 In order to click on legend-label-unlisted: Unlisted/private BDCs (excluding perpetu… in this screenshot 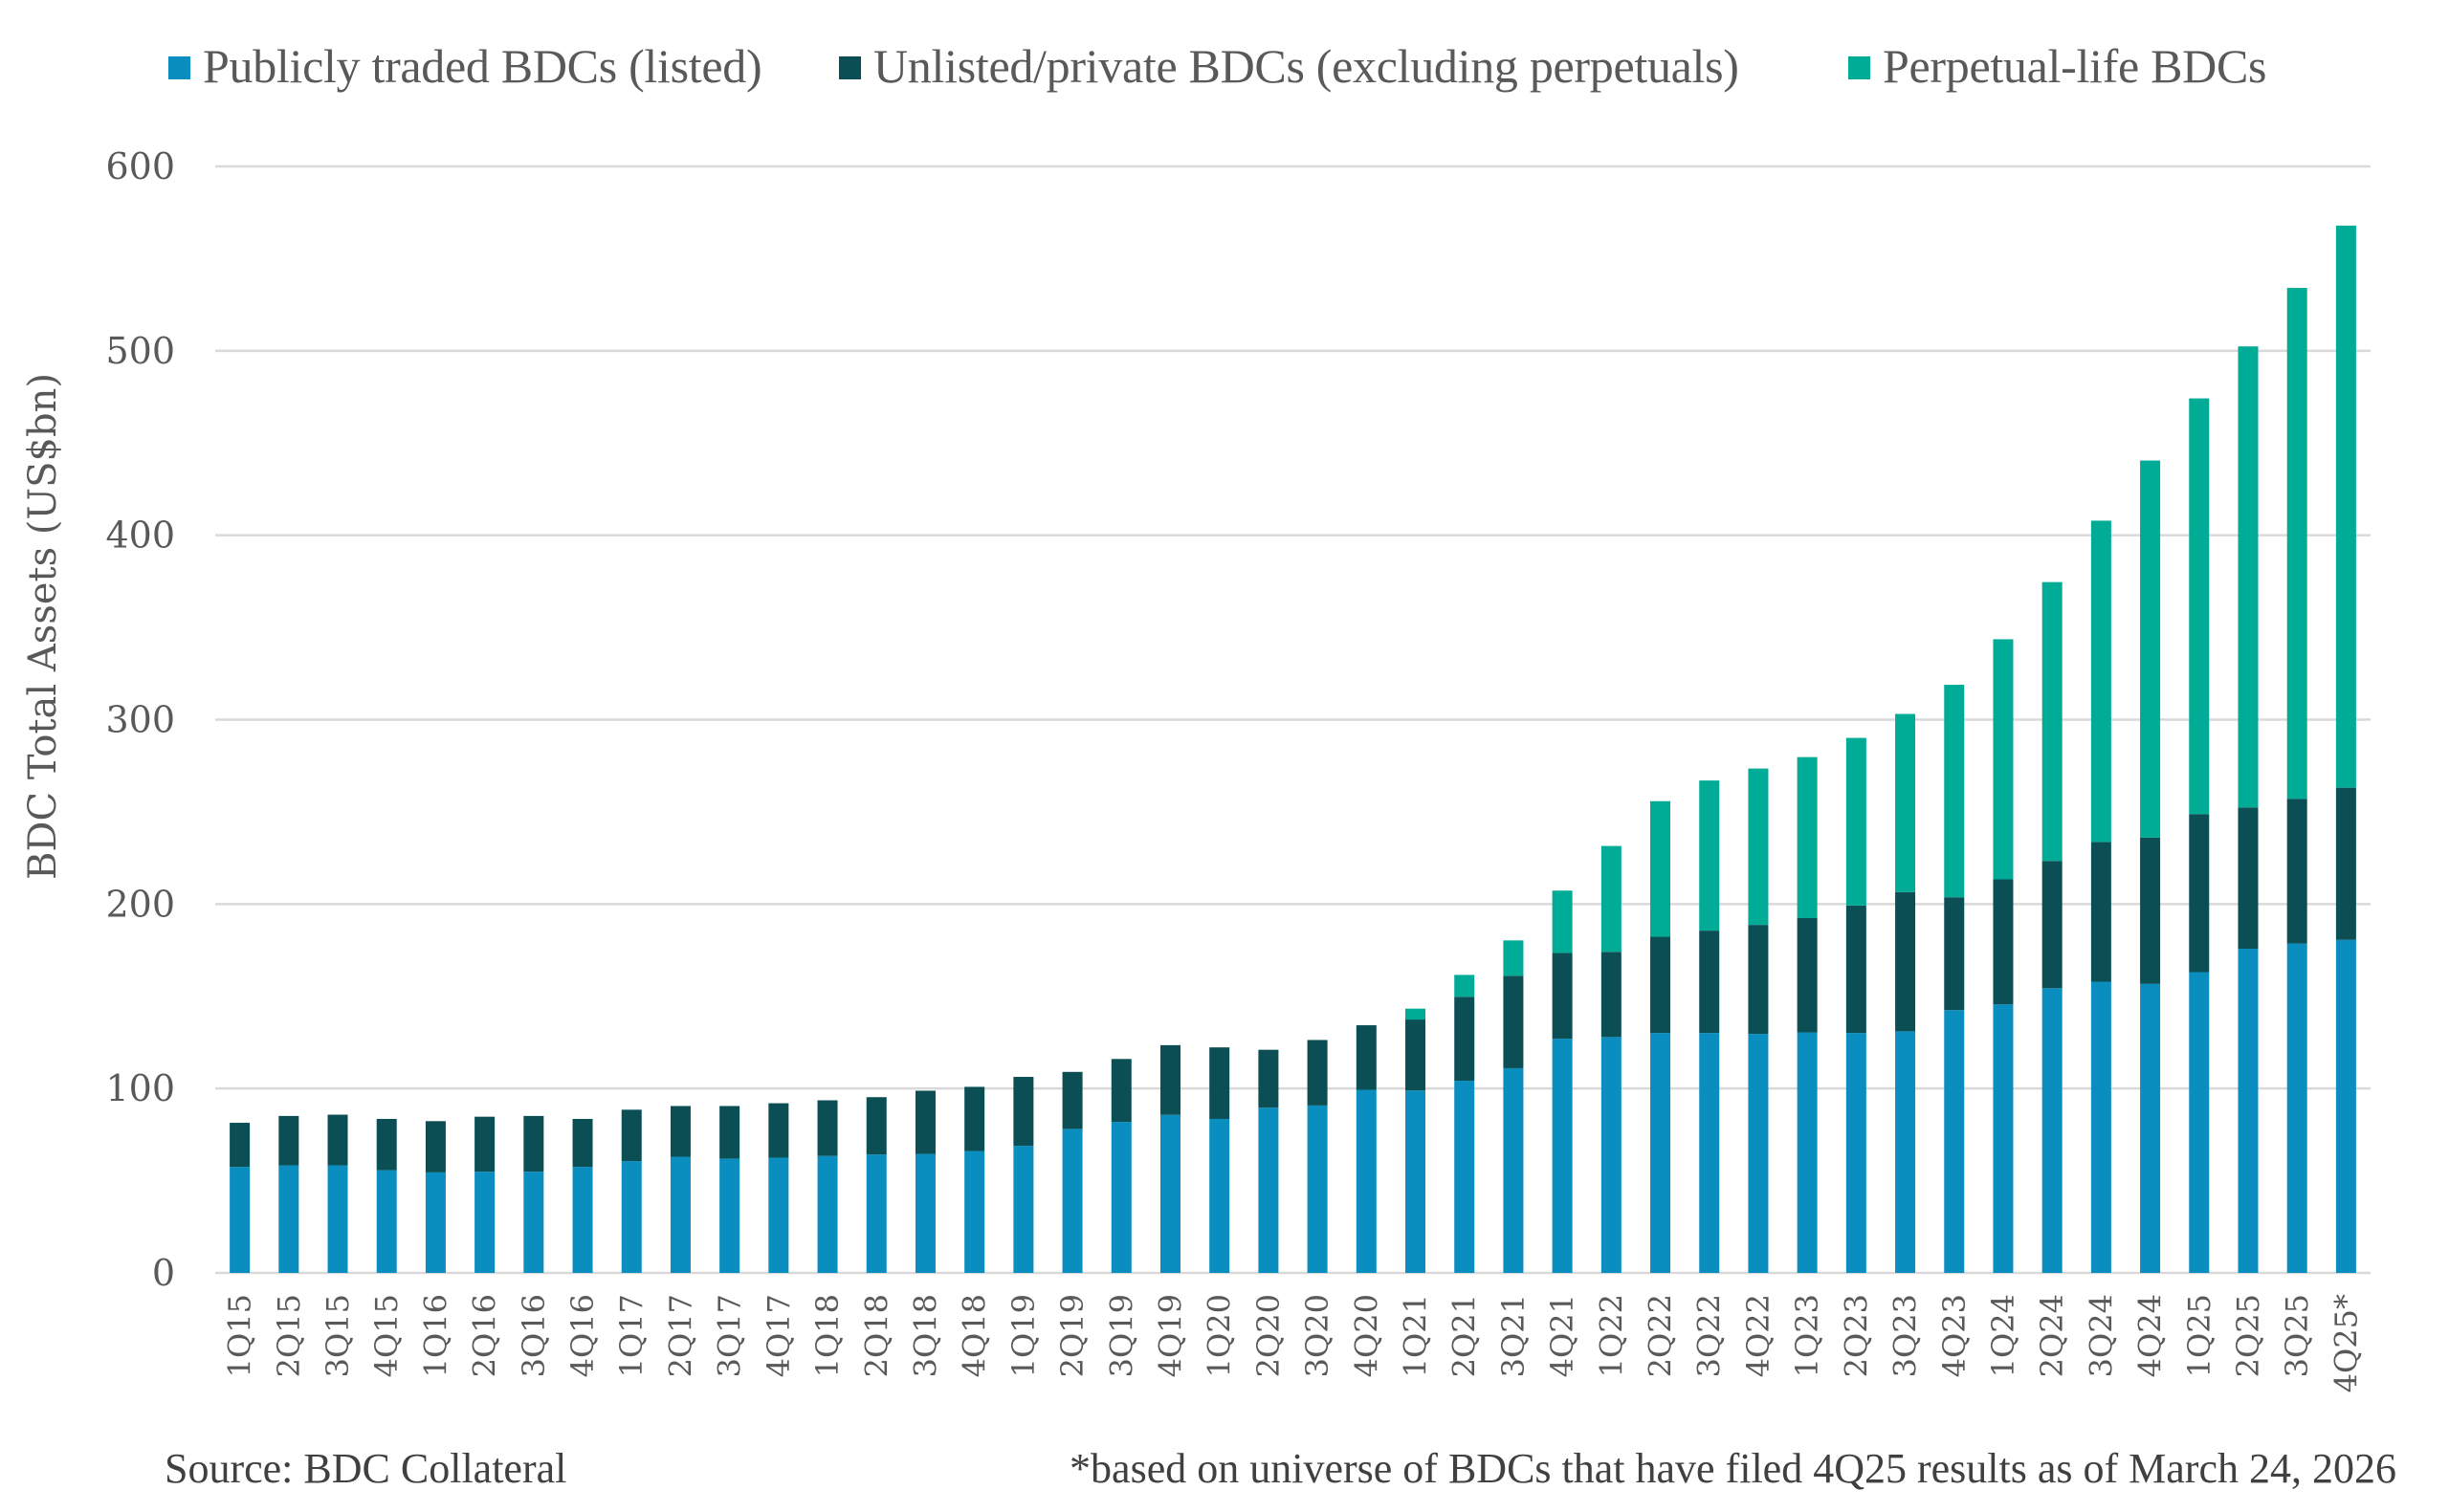, I will do `click(1306, 66)`.